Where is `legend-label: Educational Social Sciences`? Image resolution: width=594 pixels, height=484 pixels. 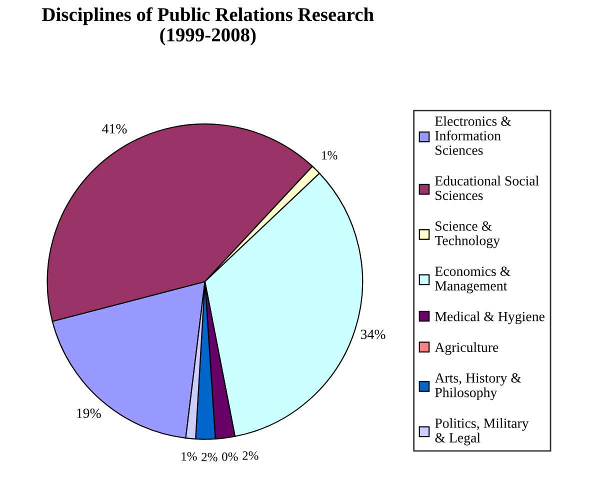
legend-label: Educational Social Sciences is located at coordinates (487, 188).